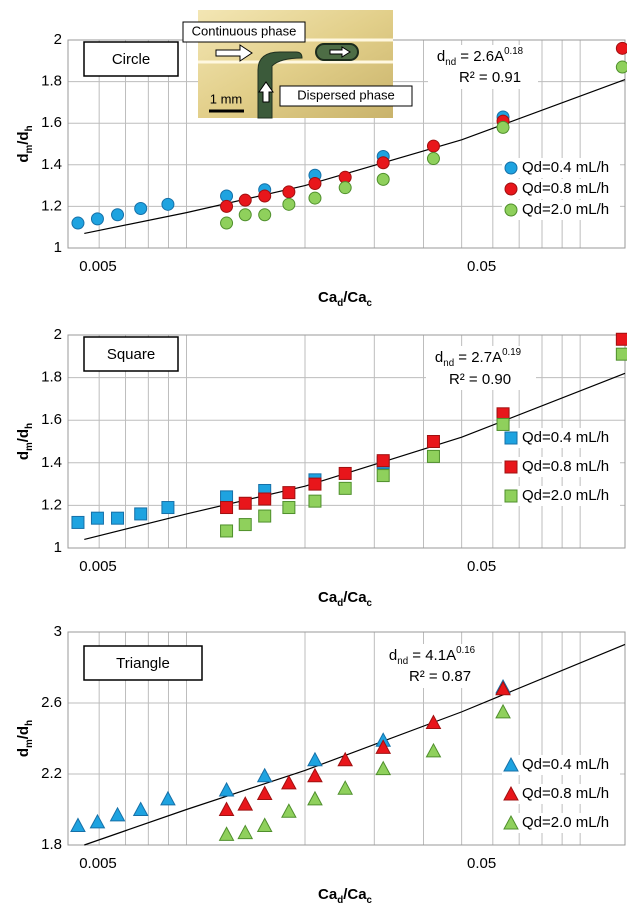  Describe the element at coordinates (51, 702) in the screenshot. I see `y-tick-label: 2.6` at that location.